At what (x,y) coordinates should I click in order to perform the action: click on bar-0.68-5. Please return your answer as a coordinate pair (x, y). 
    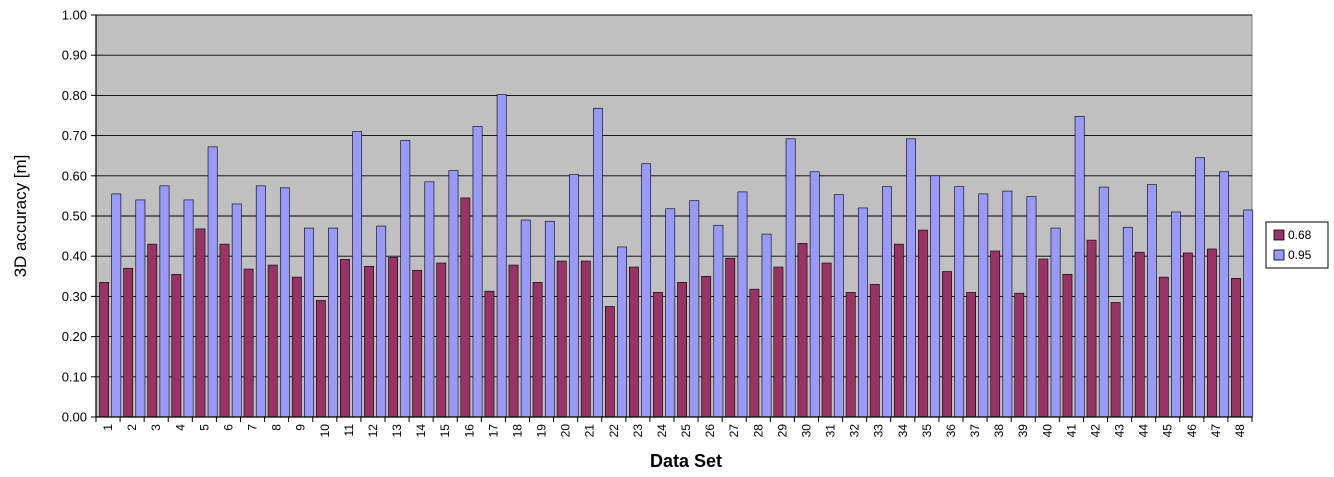
    Looking at the image, I should click on (200, 323).